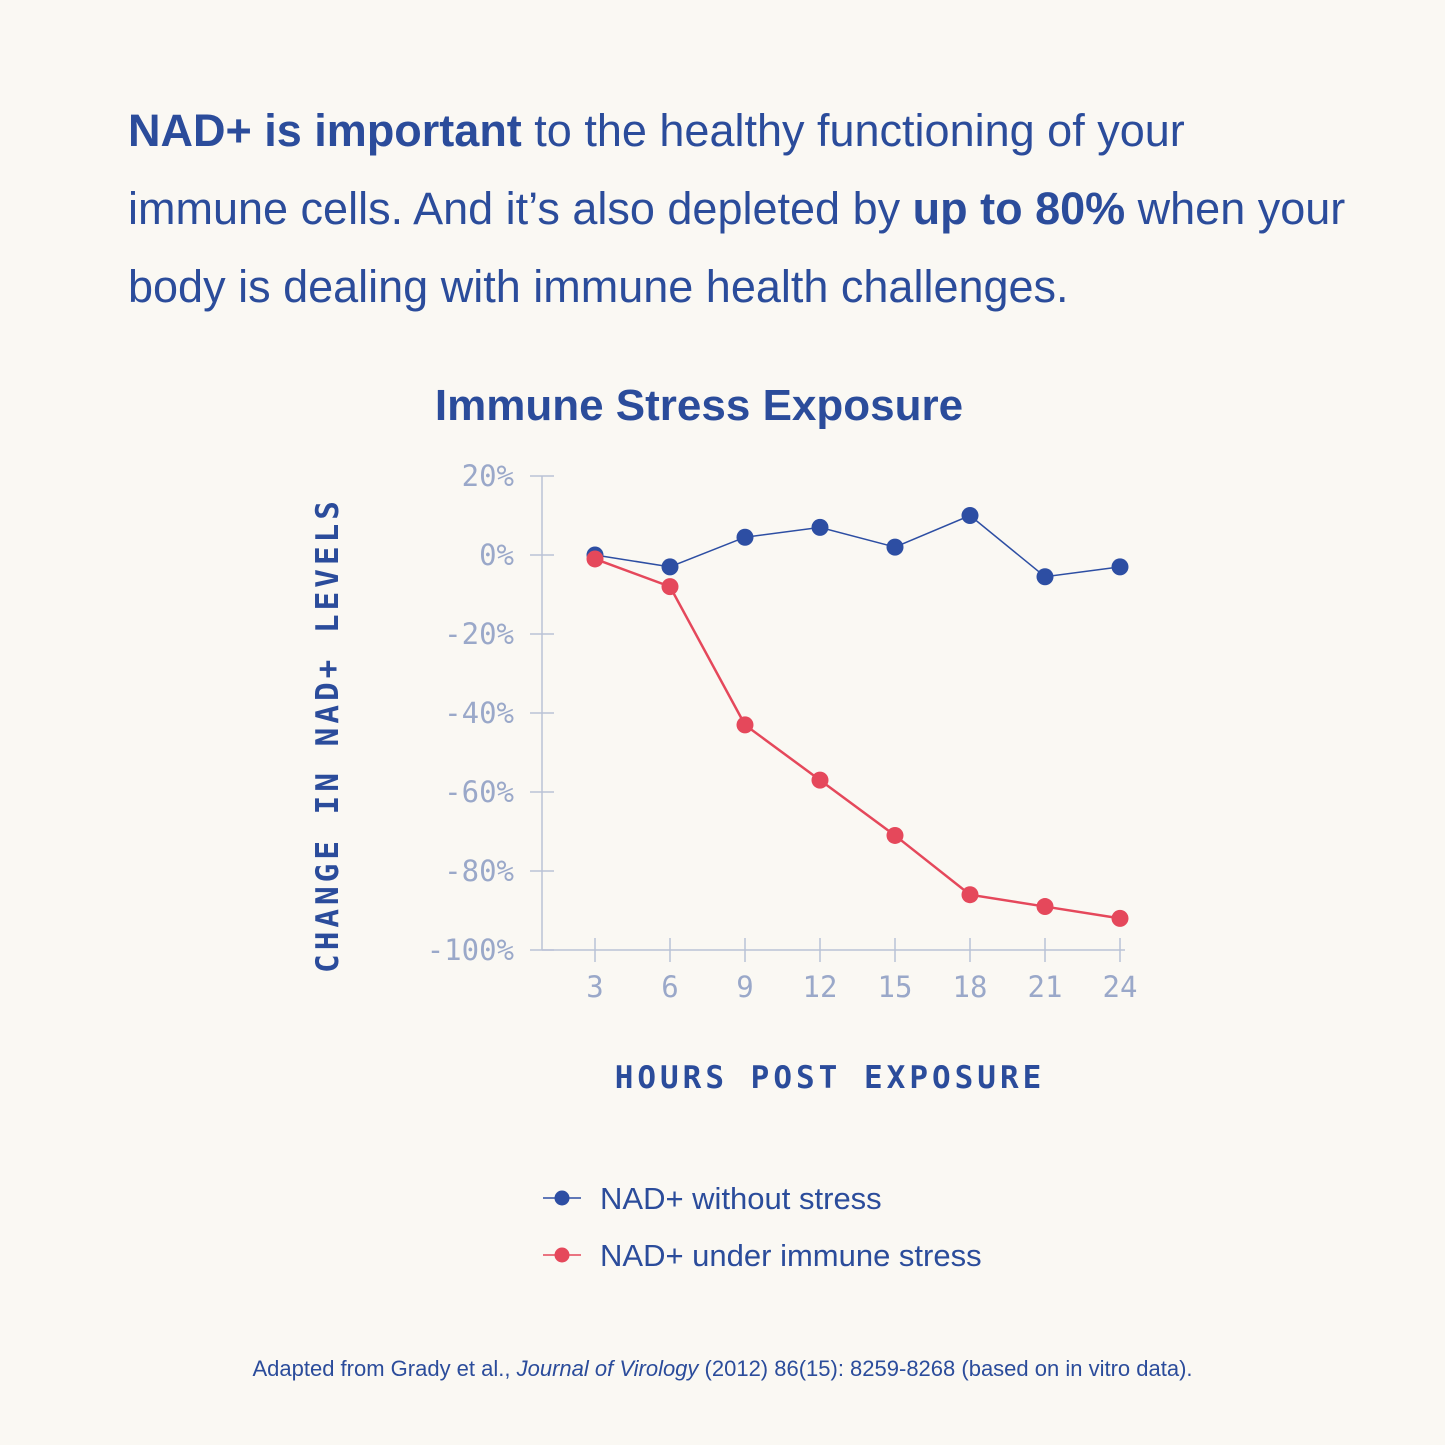  I want to click on x-tick-label: 18, so click(970, 987).